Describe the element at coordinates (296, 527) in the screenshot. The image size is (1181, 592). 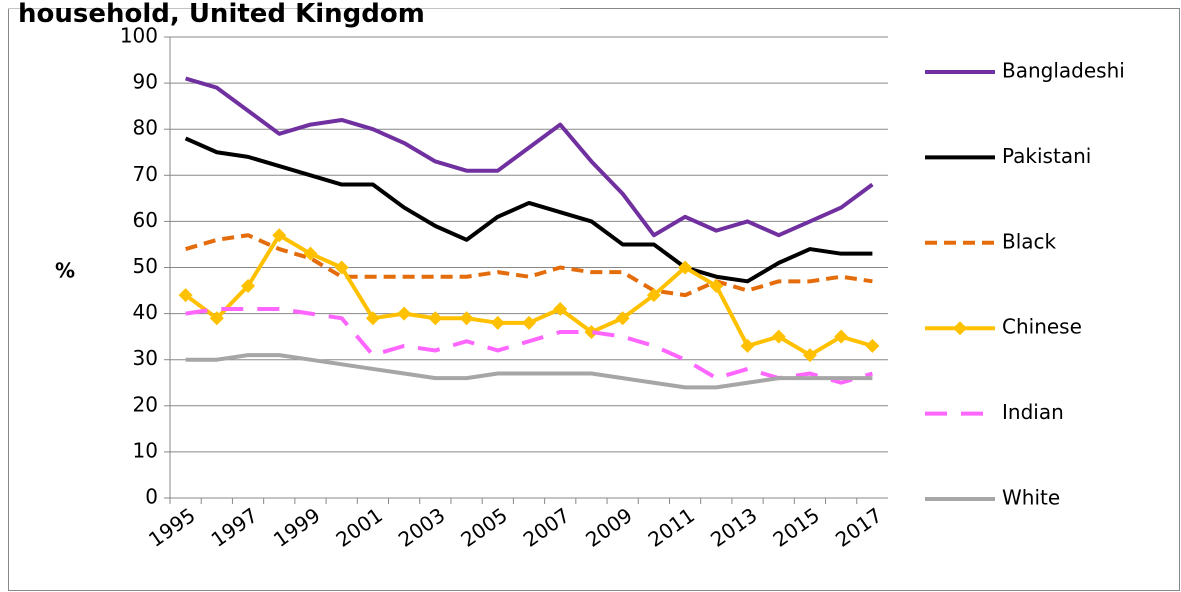
I see `x-tick-label: 1999` at that location.